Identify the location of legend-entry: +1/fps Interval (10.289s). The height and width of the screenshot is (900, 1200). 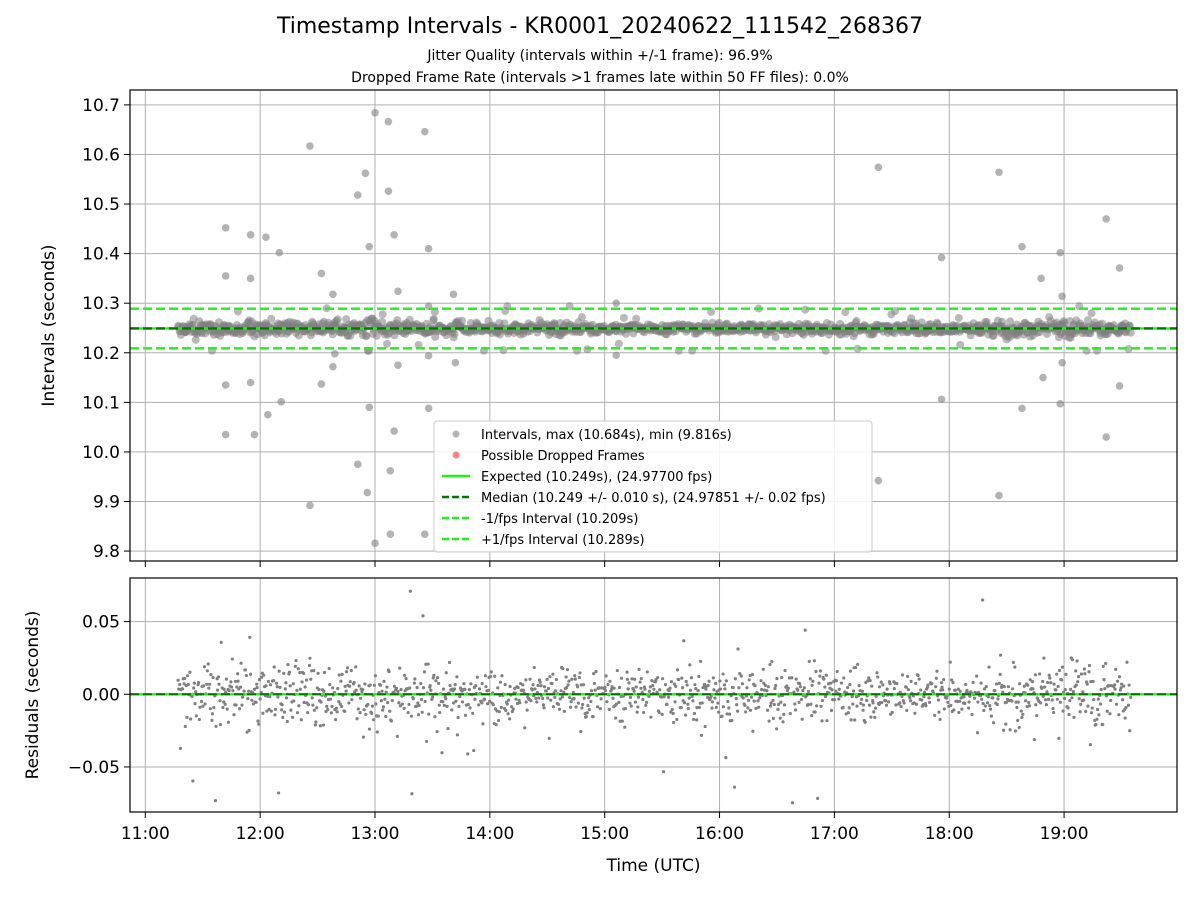
(563, 540).